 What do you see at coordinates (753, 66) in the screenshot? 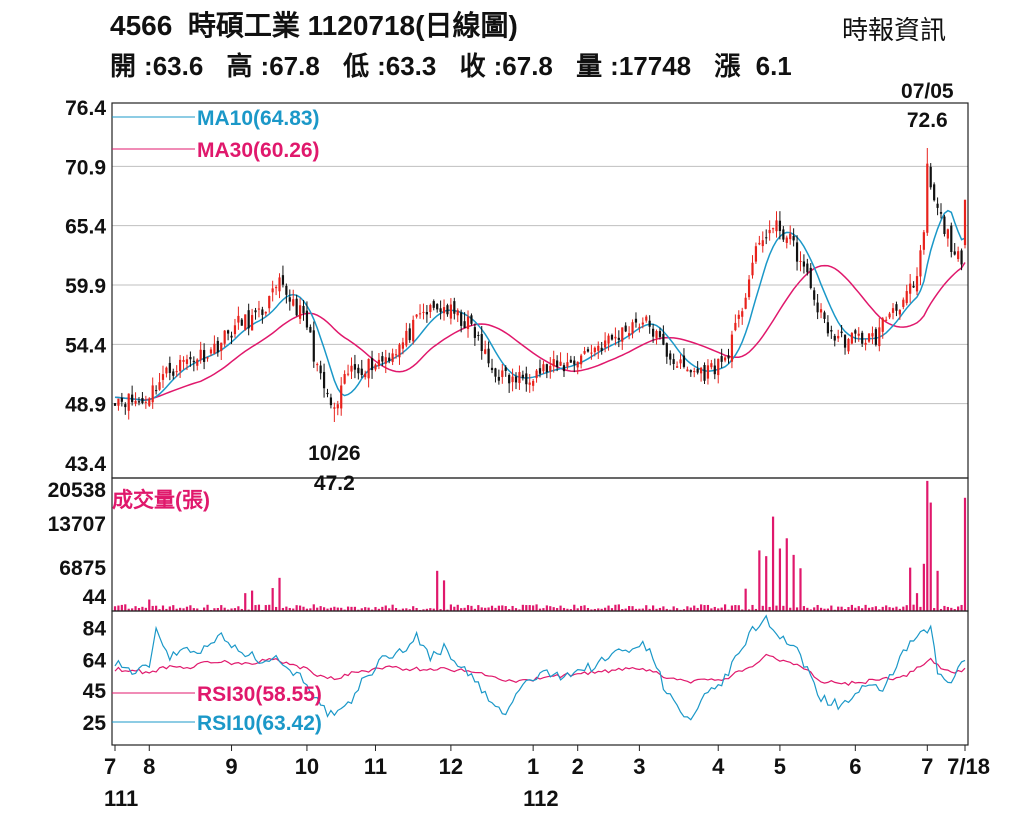
I see `quote-change: 漲 6.1` at bounding box center [753, 66].